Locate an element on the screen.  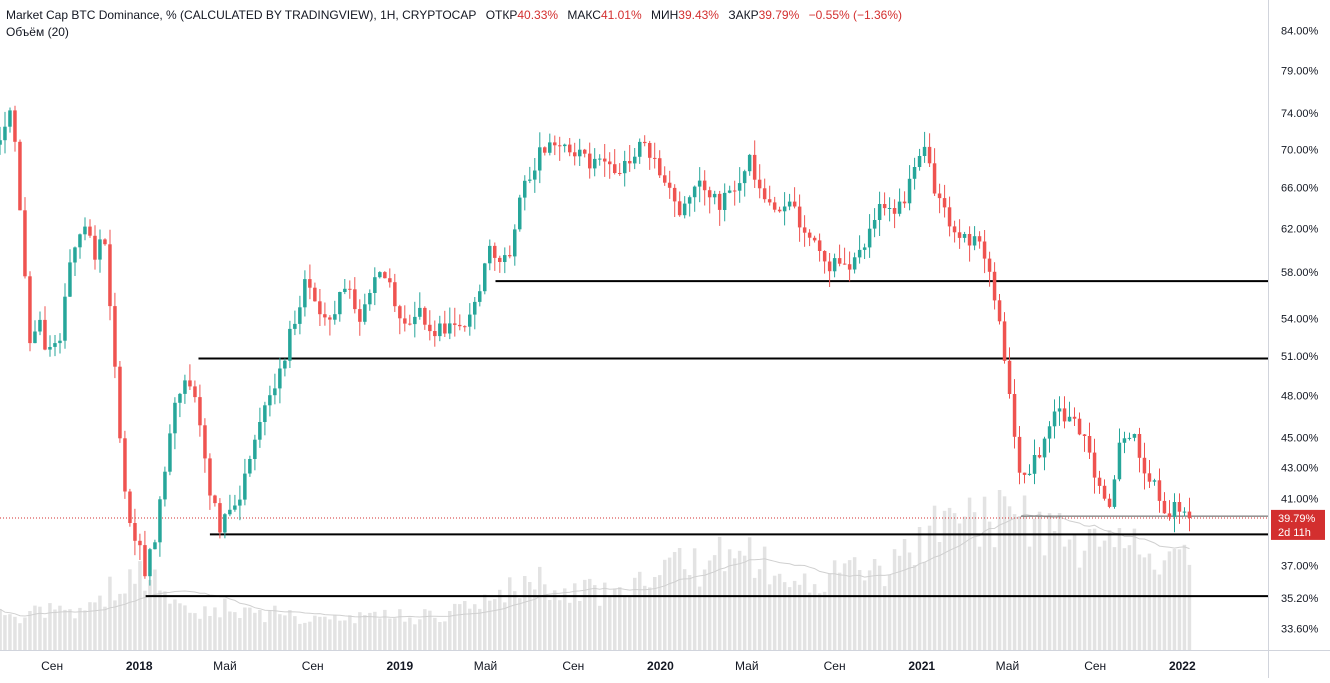
price-tick-label: 84.00% is located at coordinates (1300, 31).